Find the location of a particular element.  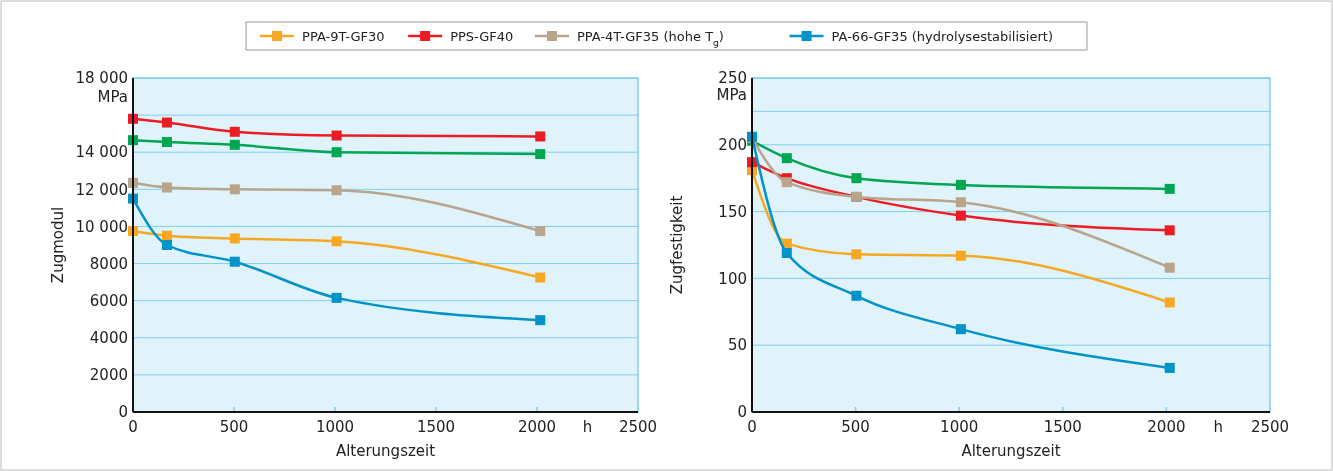

y-tick-label: 50 is located at coordinates (737, 345).